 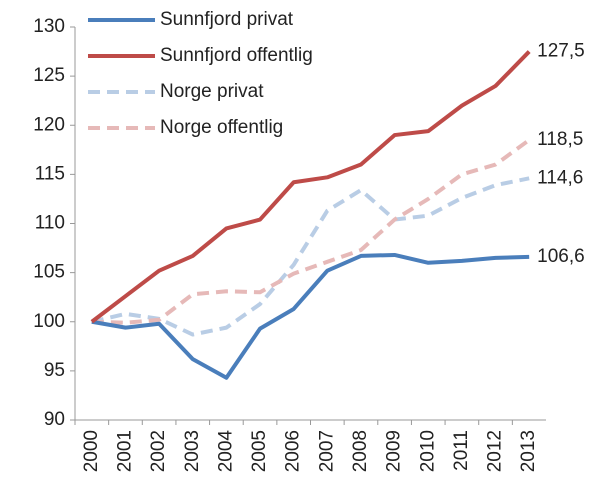 I want to click on y-tick-label: 95, so click(x=54, y=370).